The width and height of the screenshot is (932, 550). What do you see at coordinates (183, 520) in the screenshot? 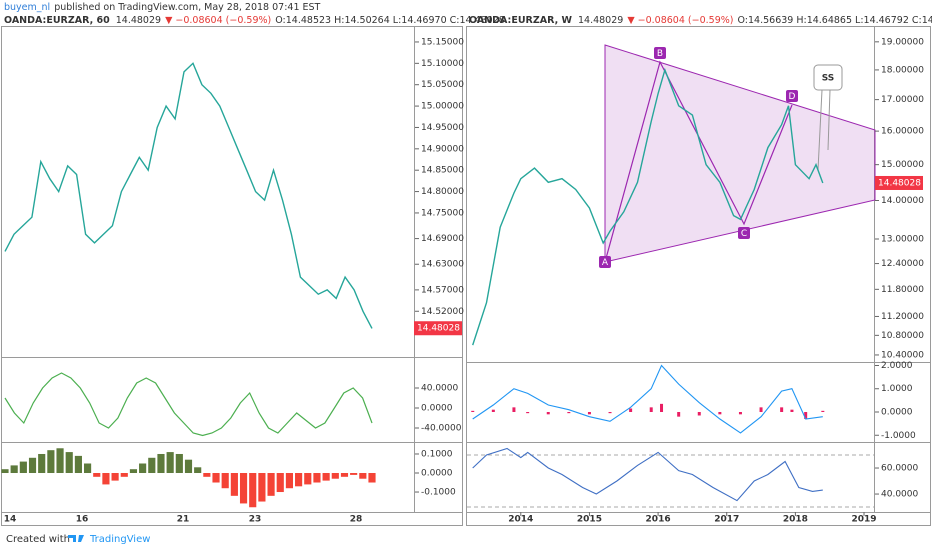
I see `x-tick-label: 21` at bounding box center [183, 520].